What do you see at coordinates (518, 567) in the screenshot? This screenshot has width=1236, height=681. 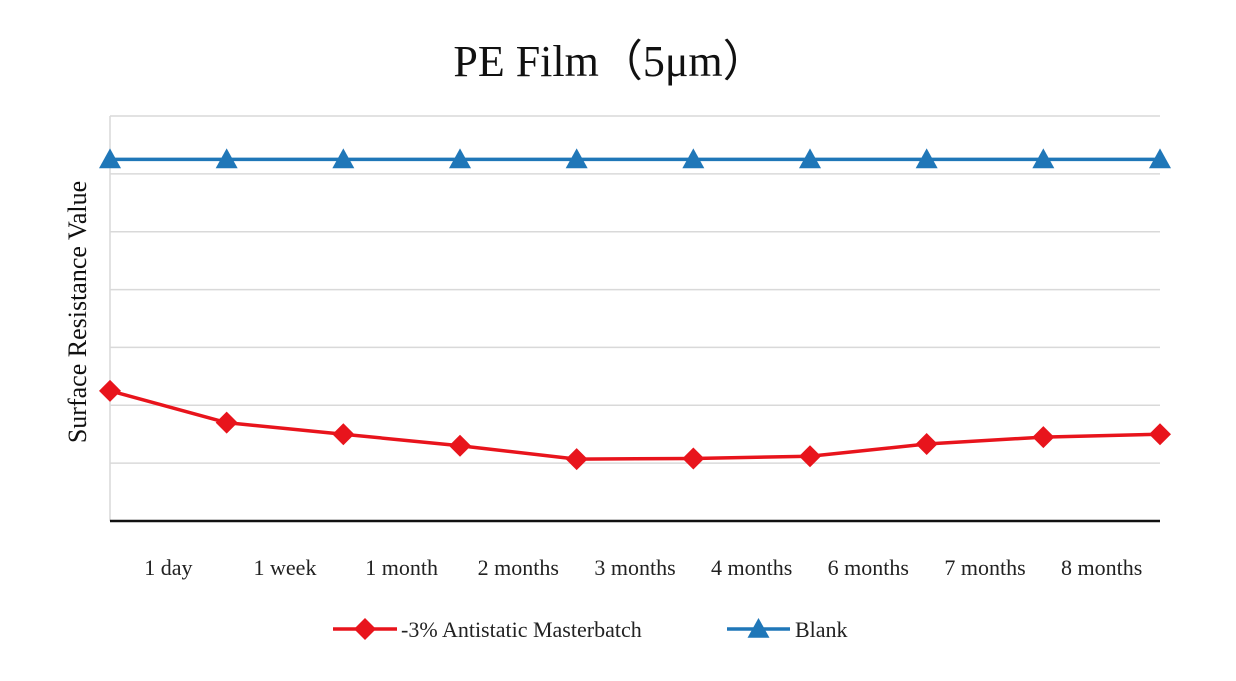 I see `x-tick-label-4: 2 months` at bounding box center [518, 567].